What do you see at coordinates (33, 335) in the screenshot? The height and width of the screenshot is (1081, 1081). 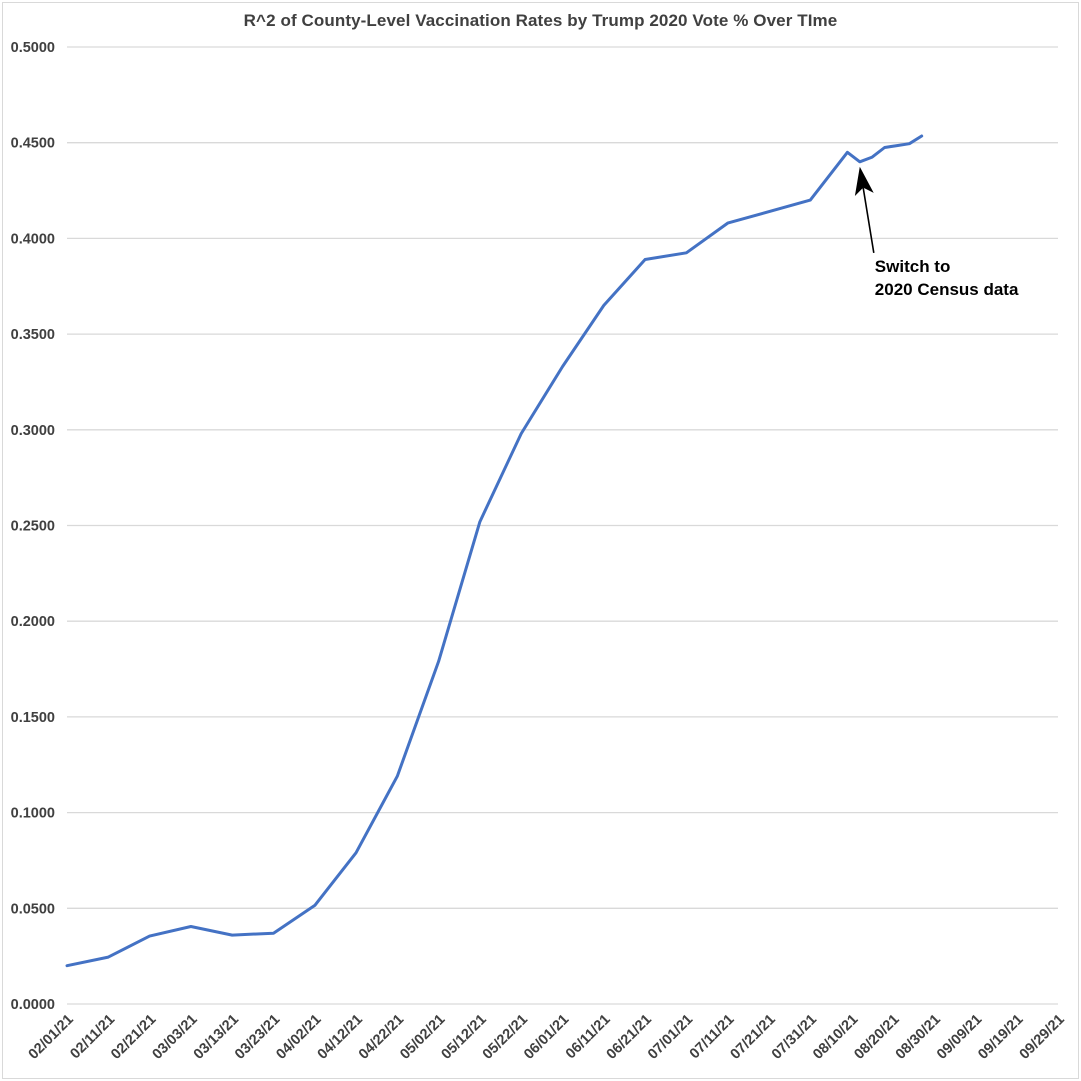 I see `y-axis-tick-label: 0.3500` at bounding box center [33, 335].